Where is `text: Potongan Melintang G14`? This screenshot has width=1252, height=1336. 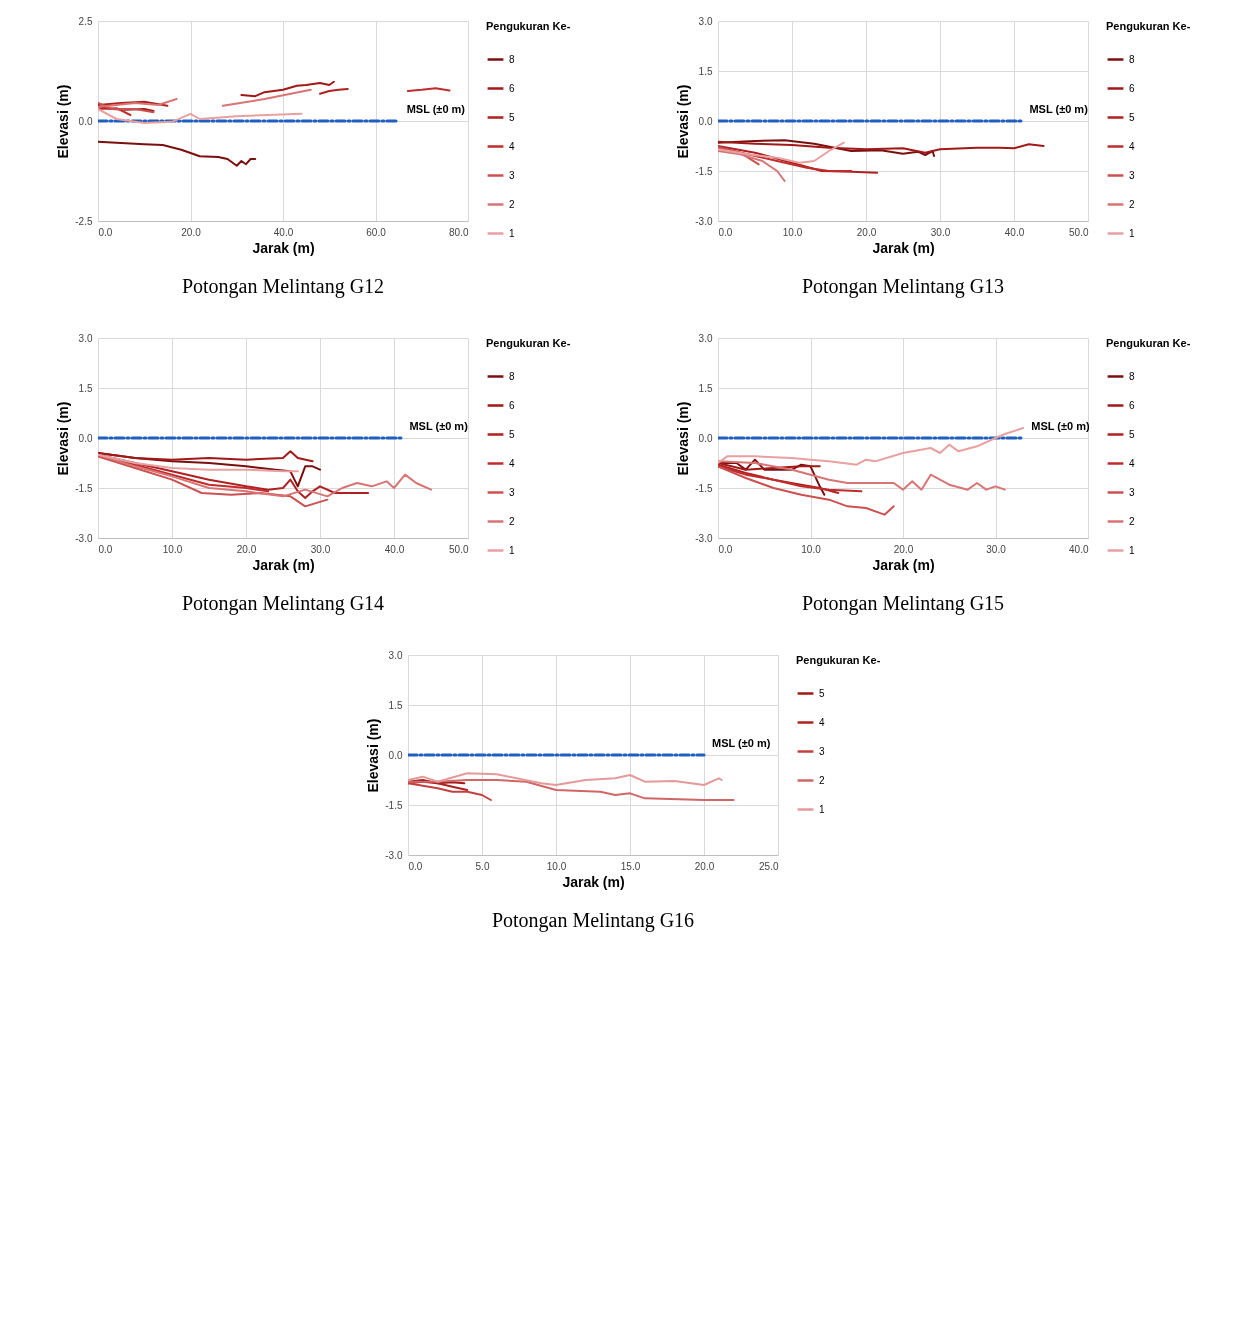
text: Potongan Melintang G14 is located at coordinates (282, 603).